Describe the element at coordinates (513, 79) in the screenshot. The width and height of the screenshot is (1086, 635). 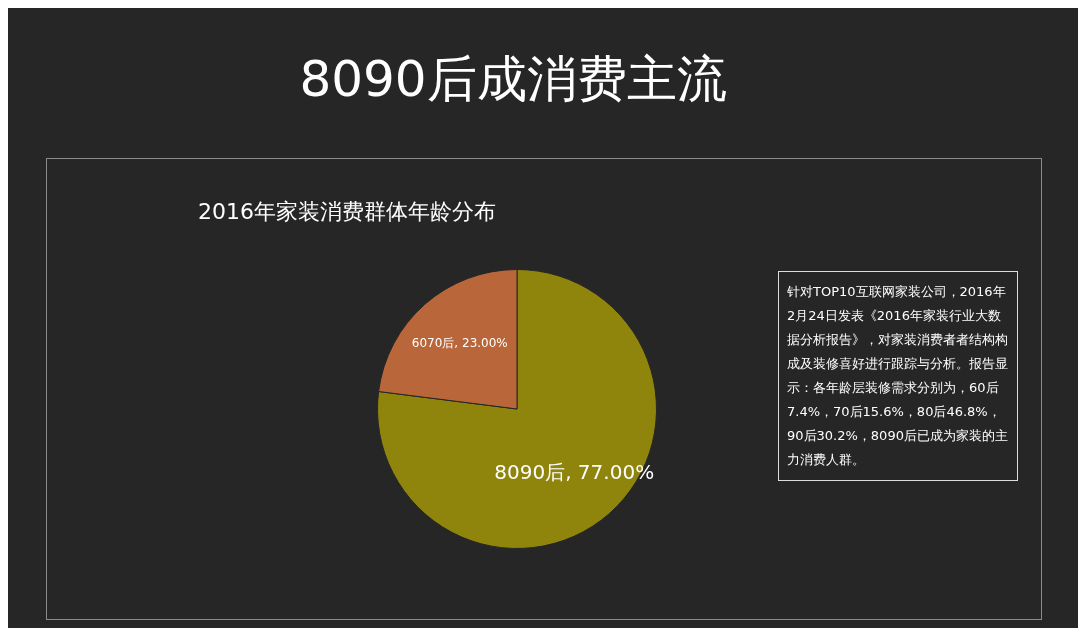
I see `chart-title: 8090后成消费主流` at that location.